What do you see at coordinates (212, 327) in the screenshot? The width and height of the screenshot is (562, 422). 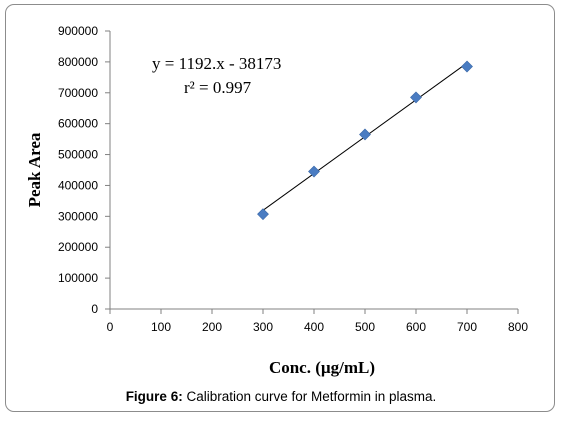 I see `x-tick-label: 200` at bounding box center [212, 327].